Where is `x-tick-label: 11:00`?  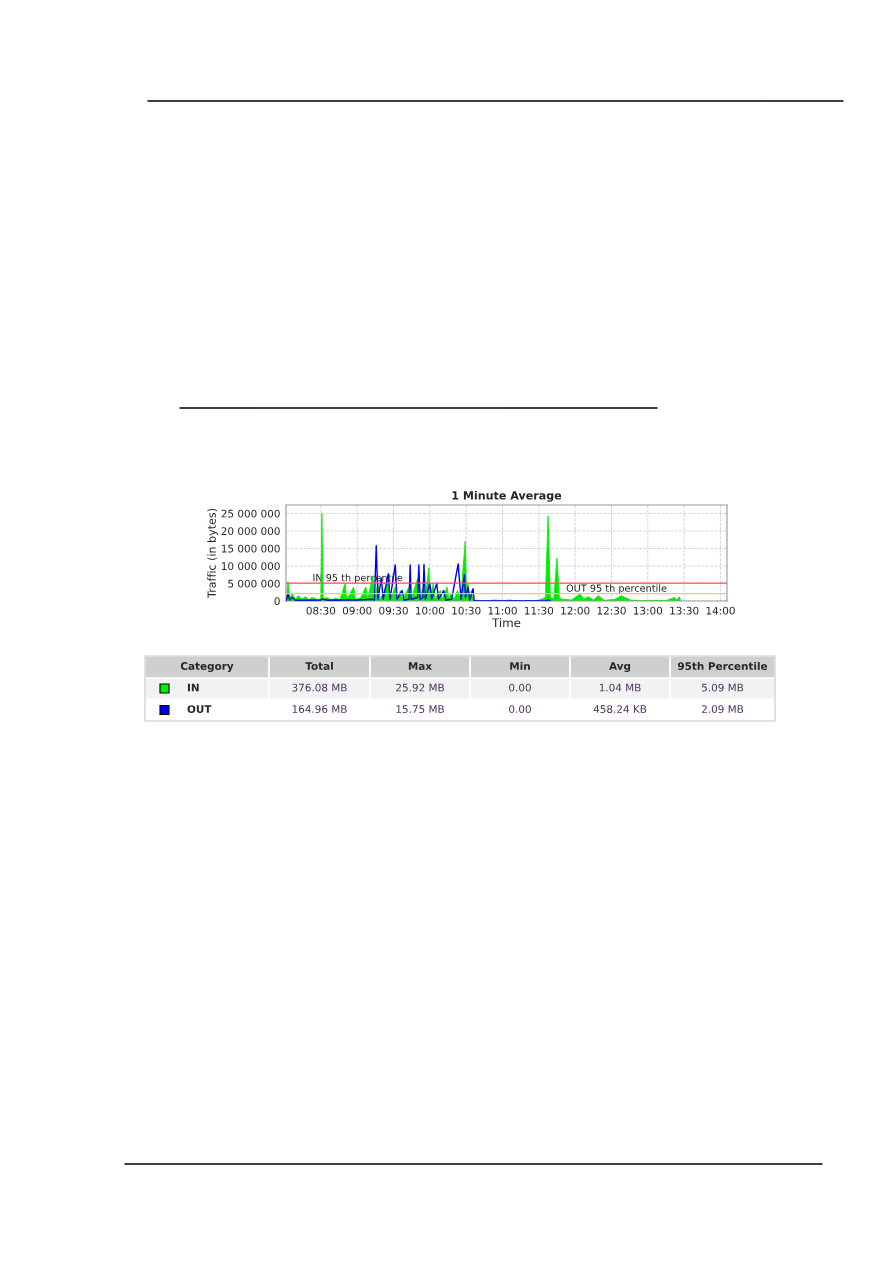 x-tick-label: 11:00 is located at coordinates (502, 610).